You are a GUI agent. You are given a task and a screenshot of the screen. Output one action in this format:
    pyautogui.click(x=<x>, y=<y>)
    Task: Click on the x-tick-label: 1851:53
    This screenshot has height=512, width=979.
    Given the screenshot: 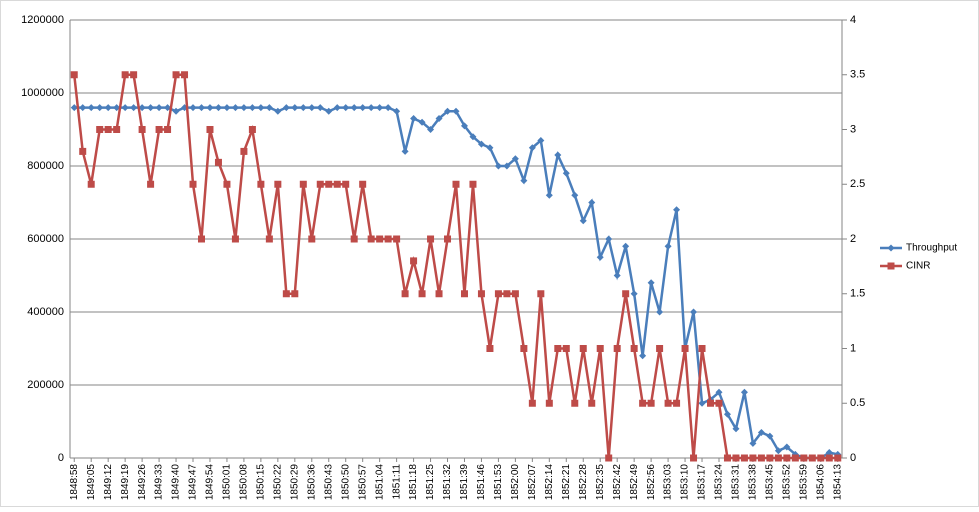 What is the action you would take?
    pyautogui.click(x=498, y=482)
    